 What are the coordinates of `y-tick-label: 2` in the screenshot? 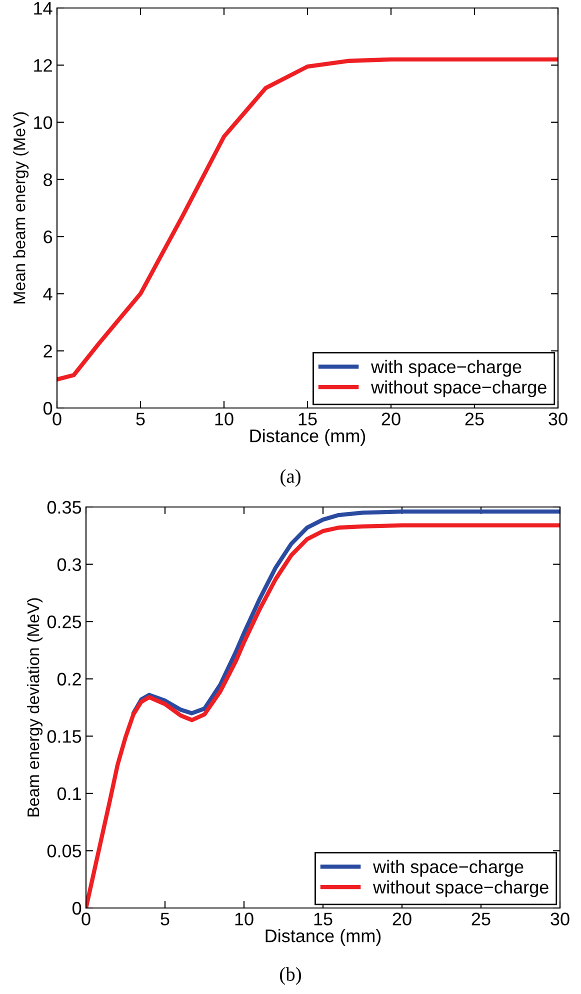 It's located at (48, 351).